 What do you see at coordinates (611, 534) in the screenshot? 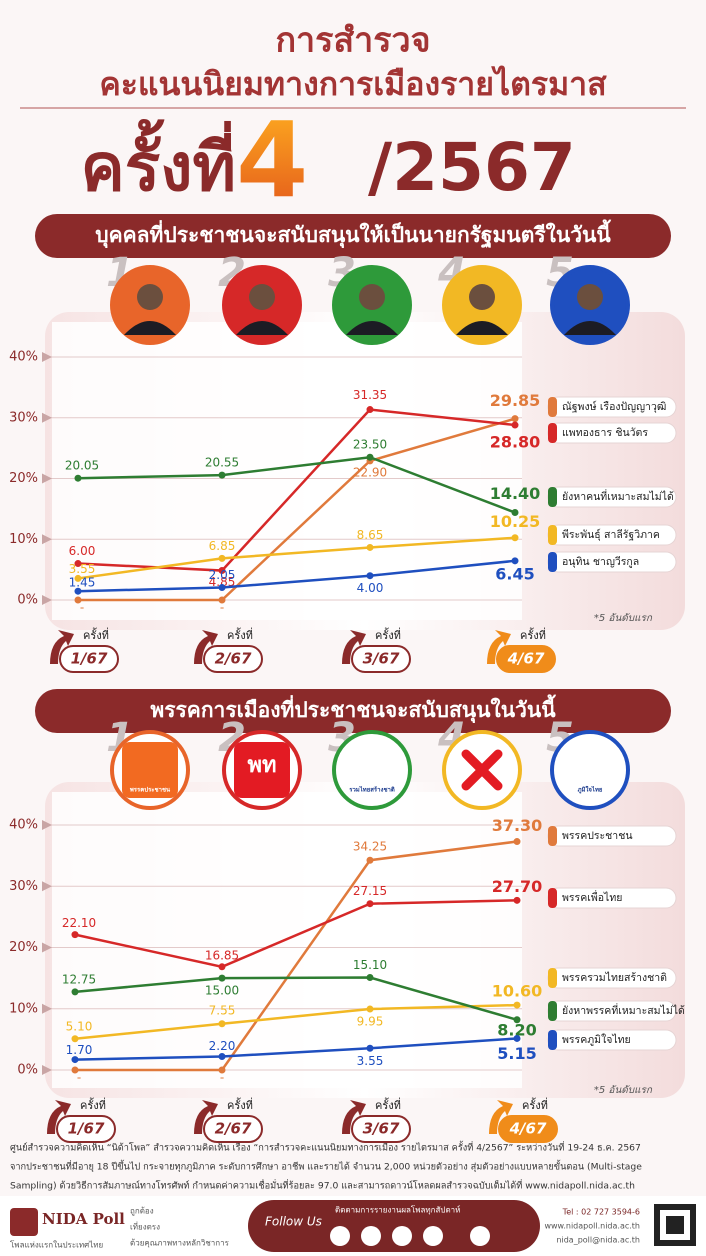
I see `legend-label: พีระพันธุ์ สาลีรัฐวิภาค` at bounding box center [611, 534].